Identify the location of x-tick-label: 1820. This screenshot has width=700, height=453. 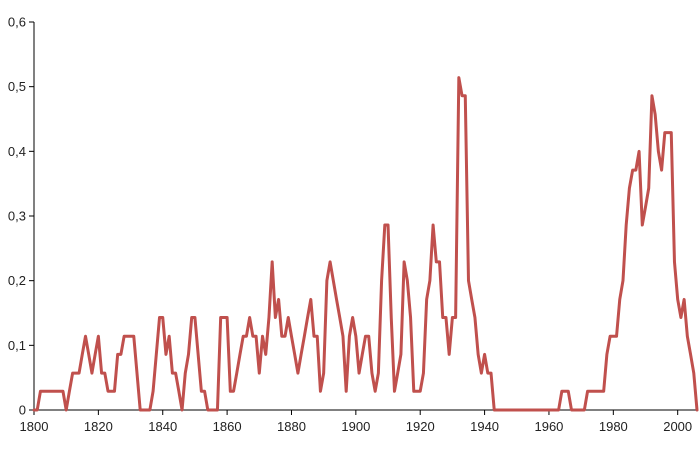
(98, 426).